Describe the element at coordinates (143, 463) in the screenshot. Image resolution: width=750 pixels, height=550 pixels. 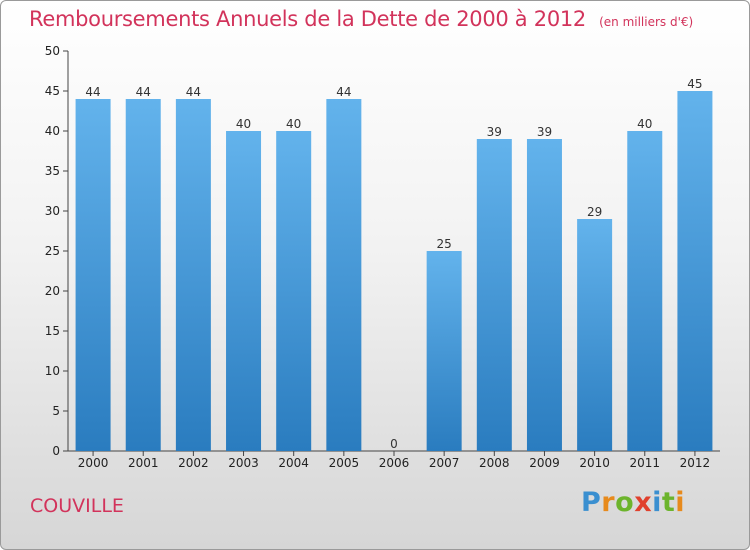
I see `x-tick-label: 2001` at that location.